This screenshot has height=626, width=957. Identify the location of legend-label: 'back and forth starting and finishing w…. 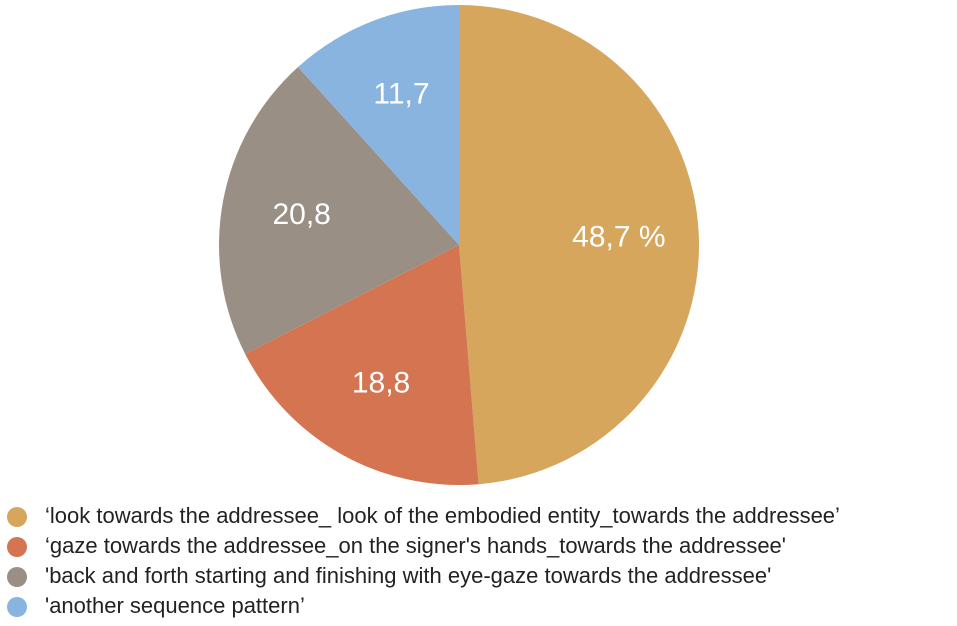
(408, 575).